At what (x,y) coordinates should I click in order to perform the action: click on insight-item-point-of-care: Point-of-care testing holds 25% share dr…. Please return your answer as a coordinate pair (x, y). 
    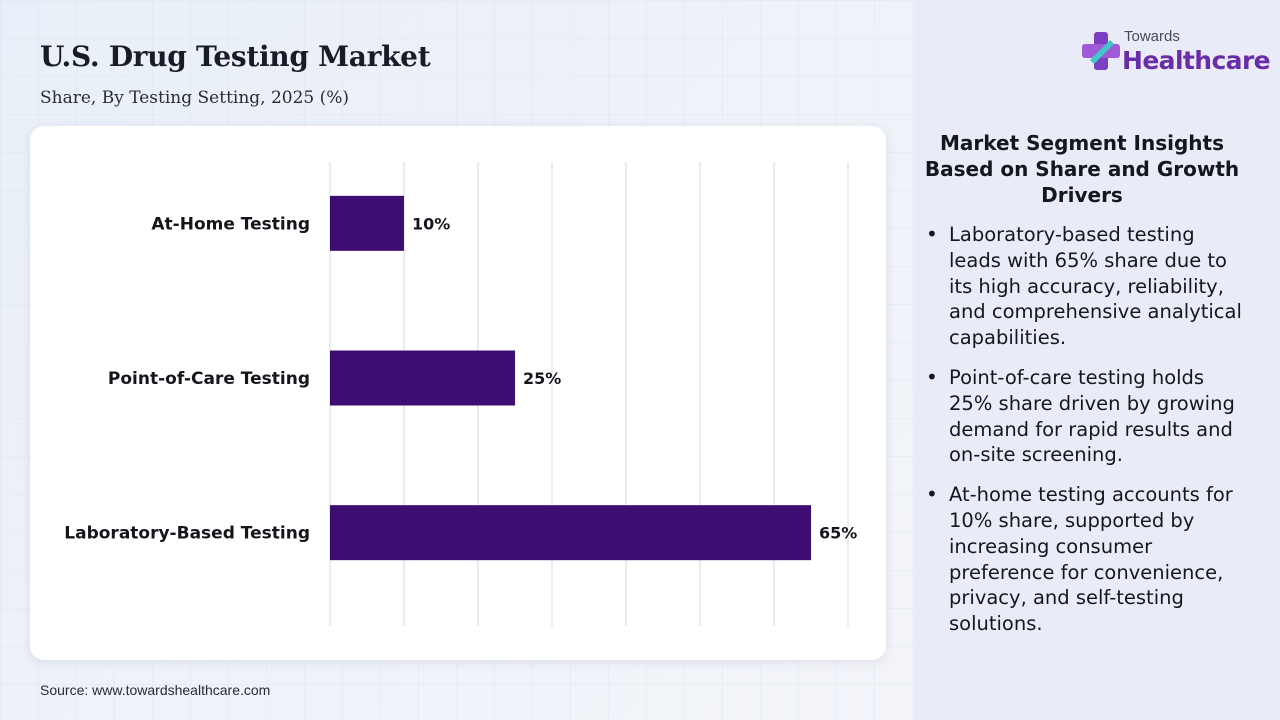
    Looking at the image, I should click on (1087, 416).